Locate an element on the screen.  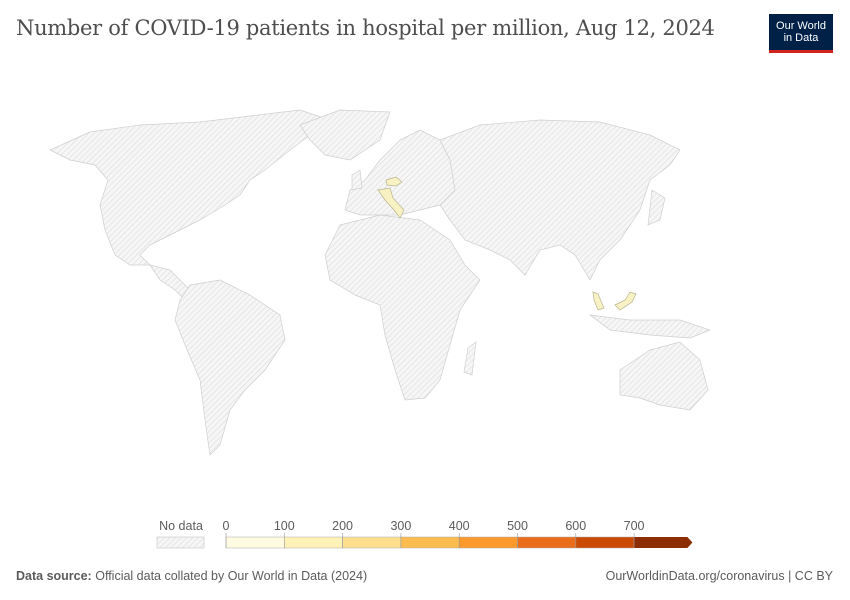
africa is located at coordinates (402, 307).